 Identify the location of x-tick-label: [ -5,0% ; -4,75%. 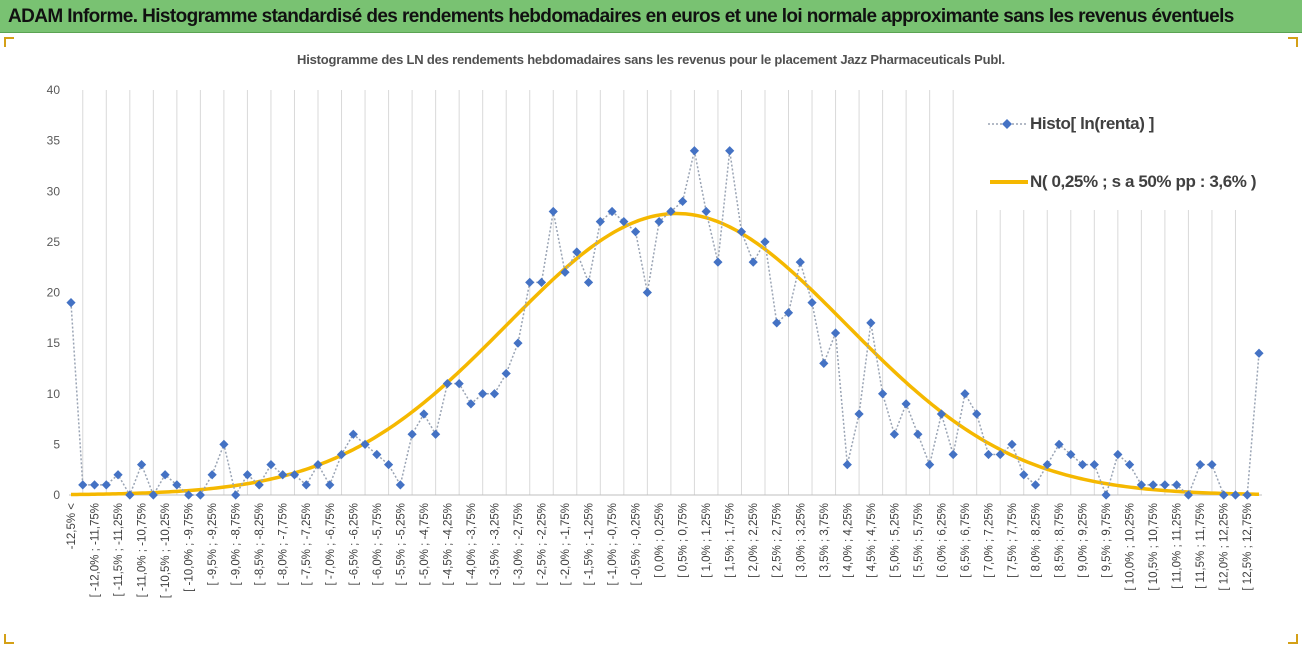
(425, 544).